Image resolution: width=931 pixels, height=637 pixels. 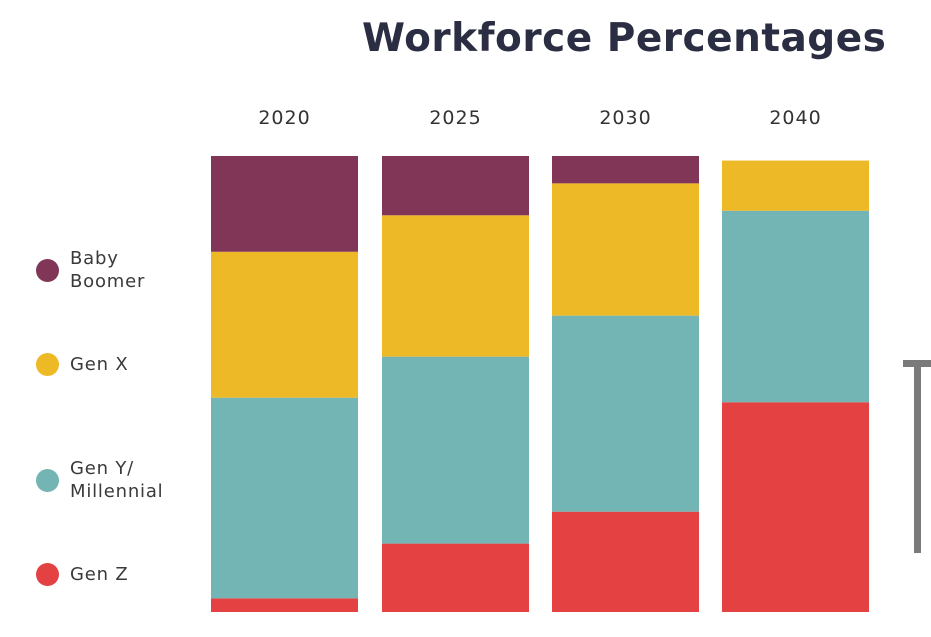 I want to click on bar-segment-2030-gen-z, so click(x=625, y=561).